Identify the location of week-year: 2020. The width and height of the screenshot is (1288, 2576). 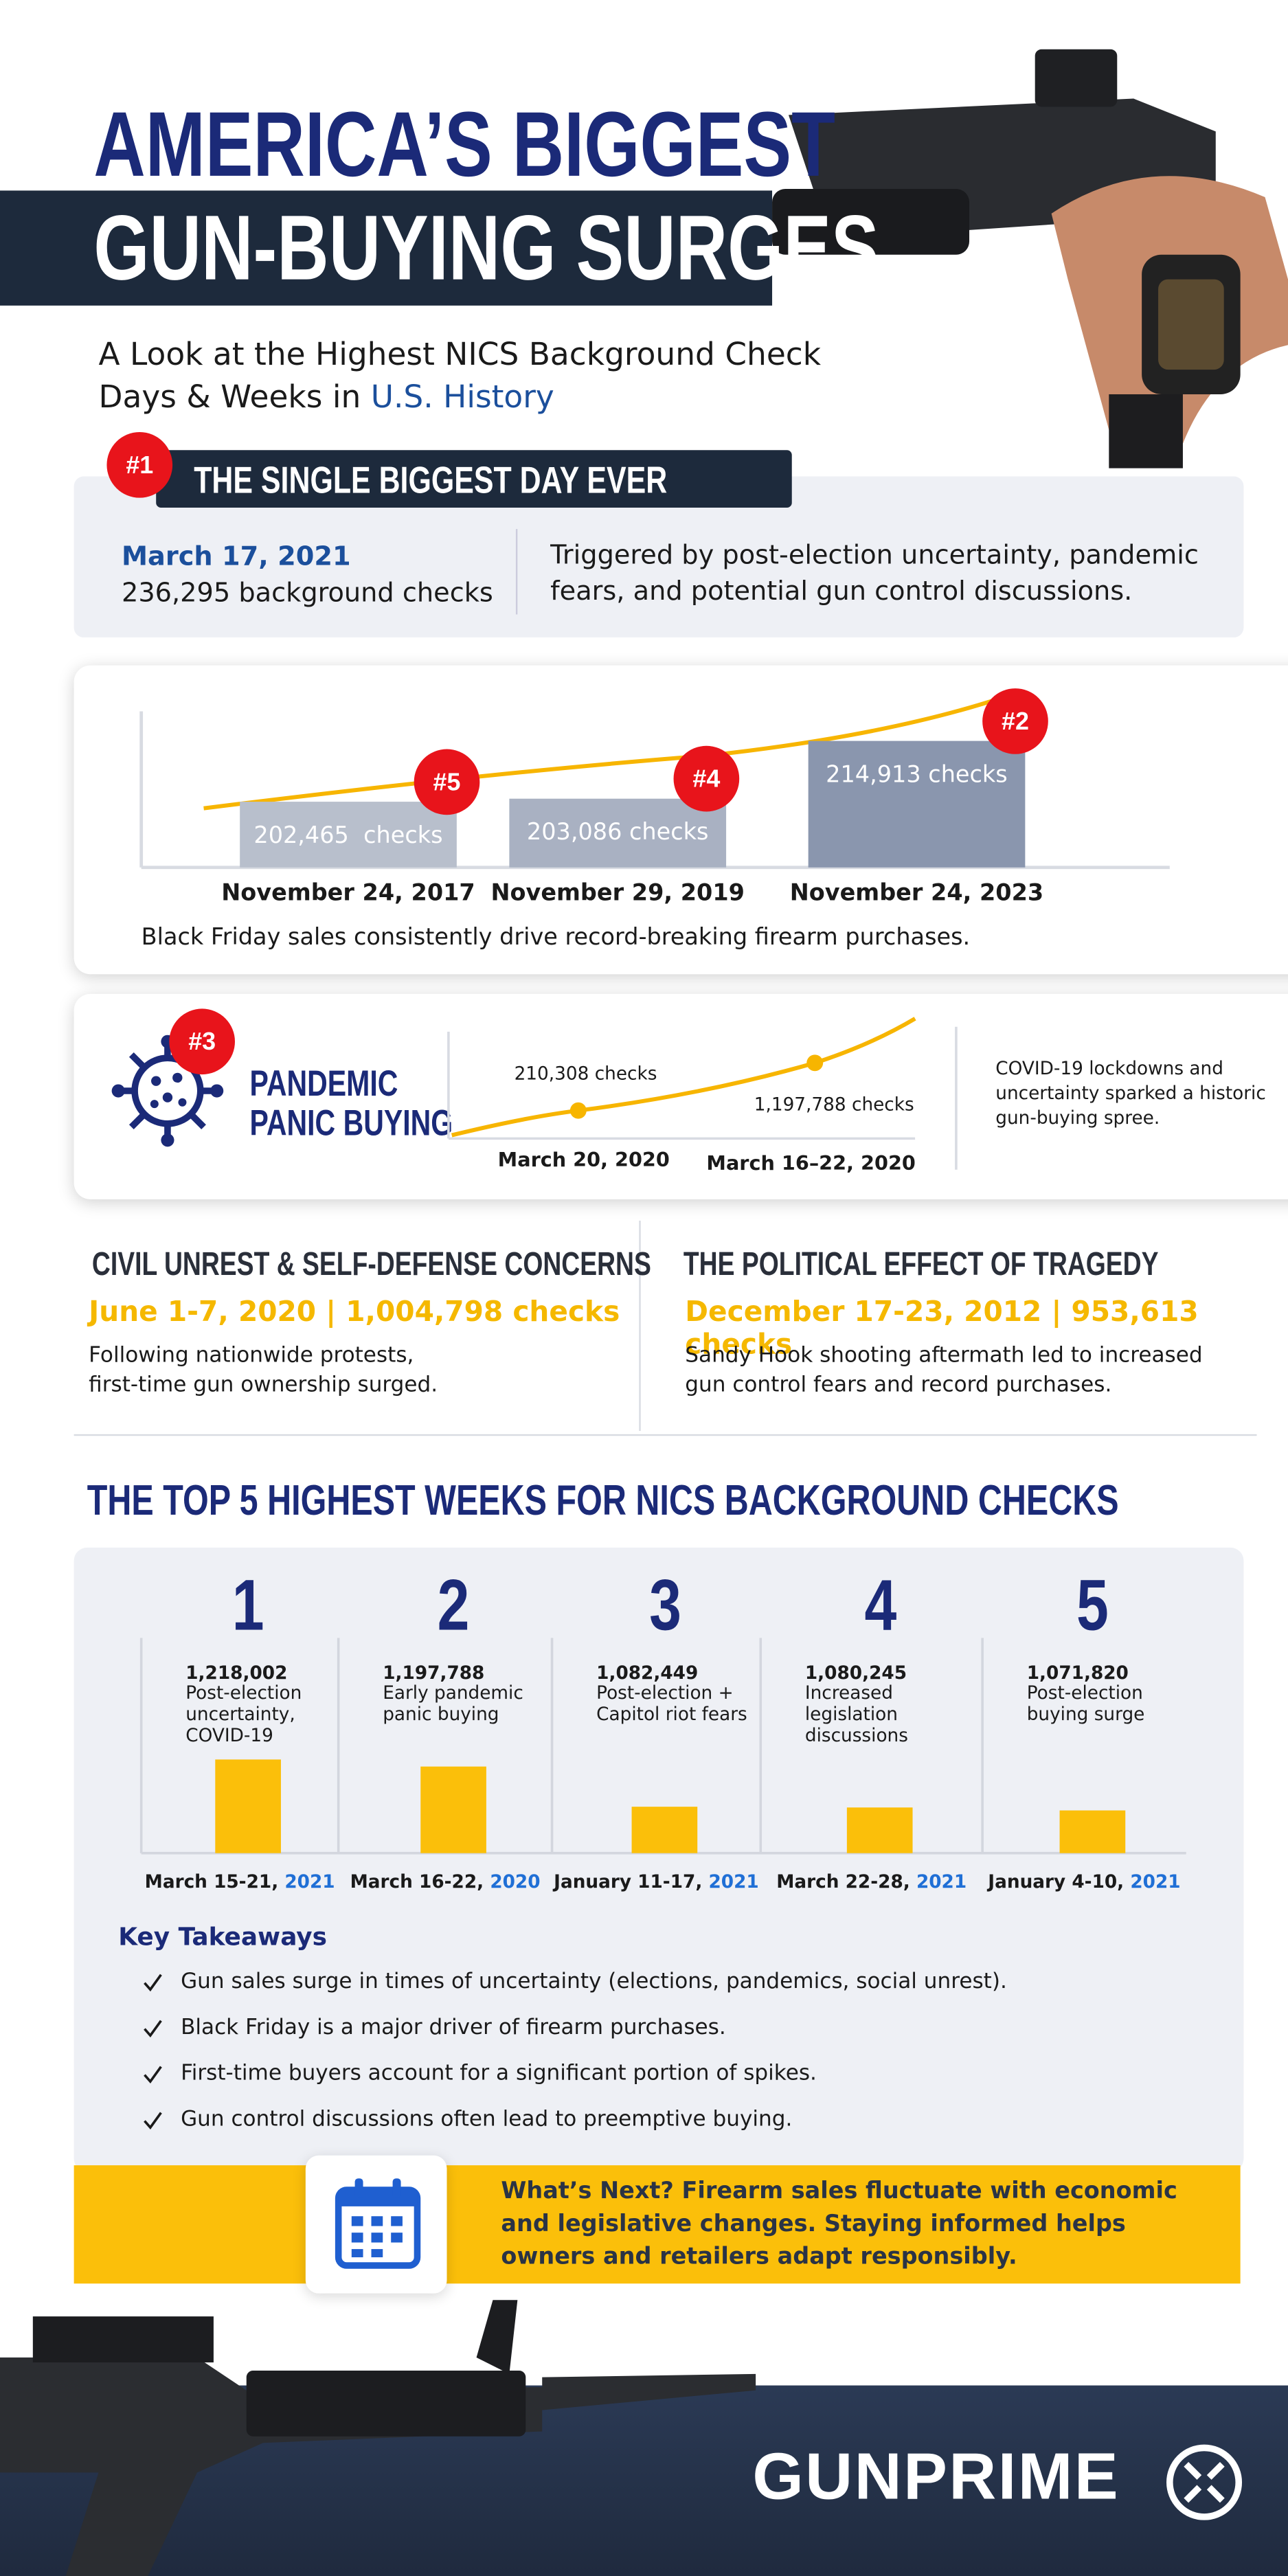
(515, 1882).